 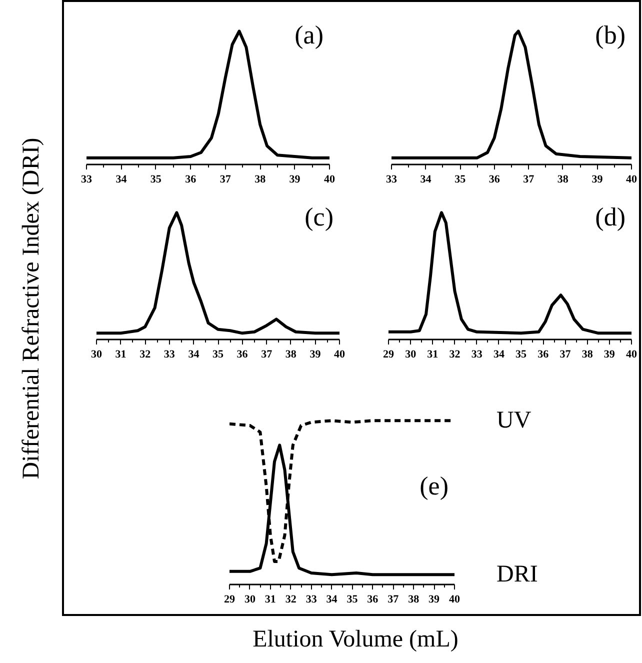 I want to click on y-axis-title: Differential Refractive Index (DRI), so click(x=31, y=309).